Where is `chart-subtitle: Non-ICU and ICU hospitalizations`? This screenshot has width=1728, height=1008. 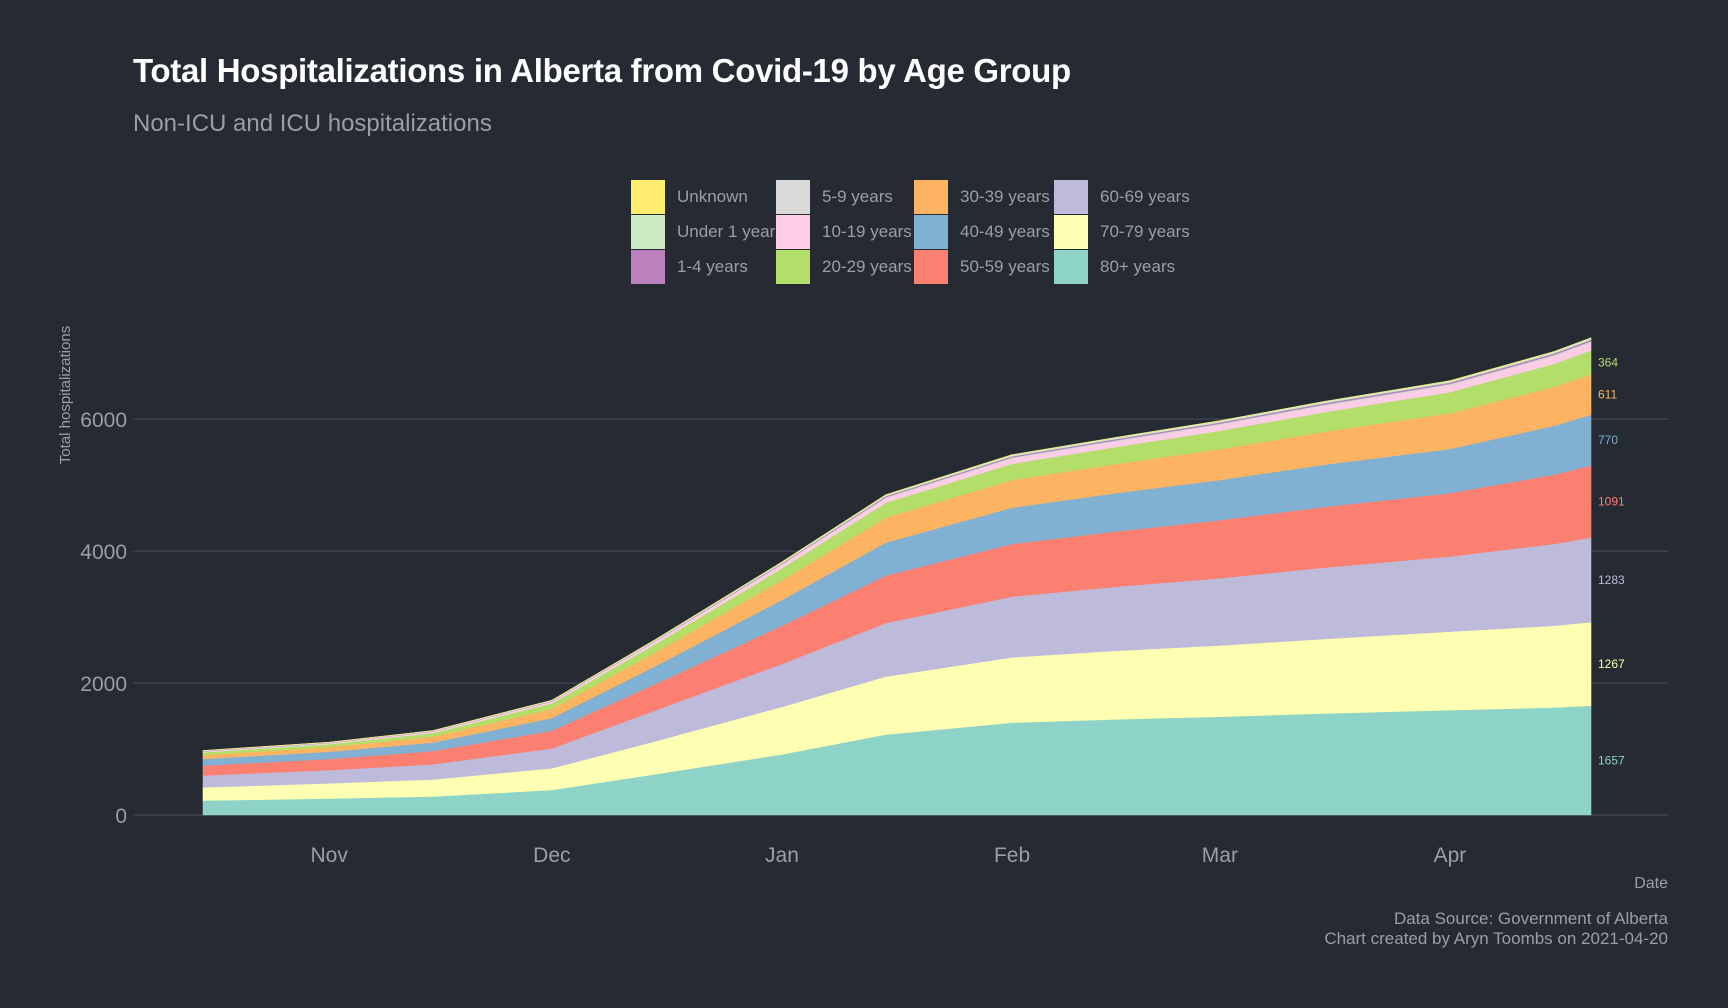 chart-subtitle: Non-ICU and ICU hospitalizations is located at coordinates (312, 123).